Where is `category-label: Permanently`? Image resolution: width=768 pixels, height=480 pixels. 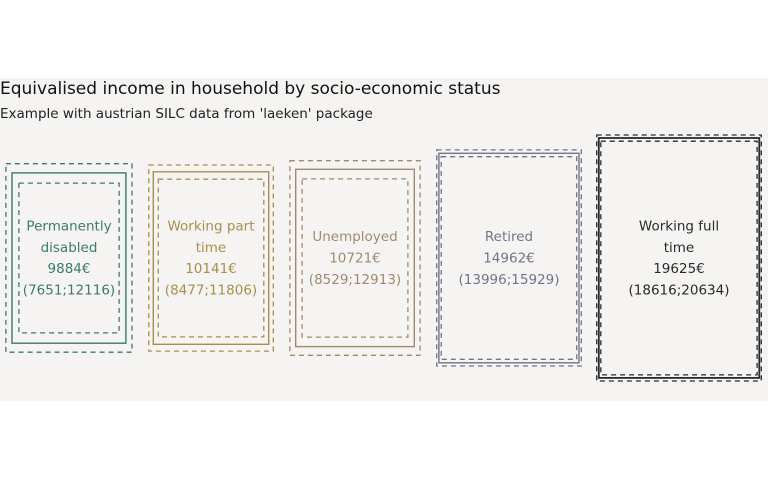 category-label: Permanently is located at coordinates (68, 227).